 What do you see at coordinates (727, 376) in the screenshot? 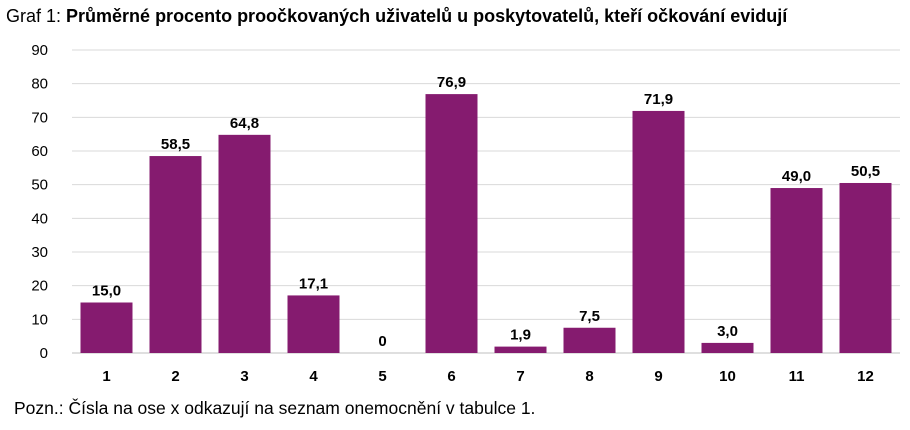
I see `x-tick-label-10: 10` at bounding box center [727, 376].